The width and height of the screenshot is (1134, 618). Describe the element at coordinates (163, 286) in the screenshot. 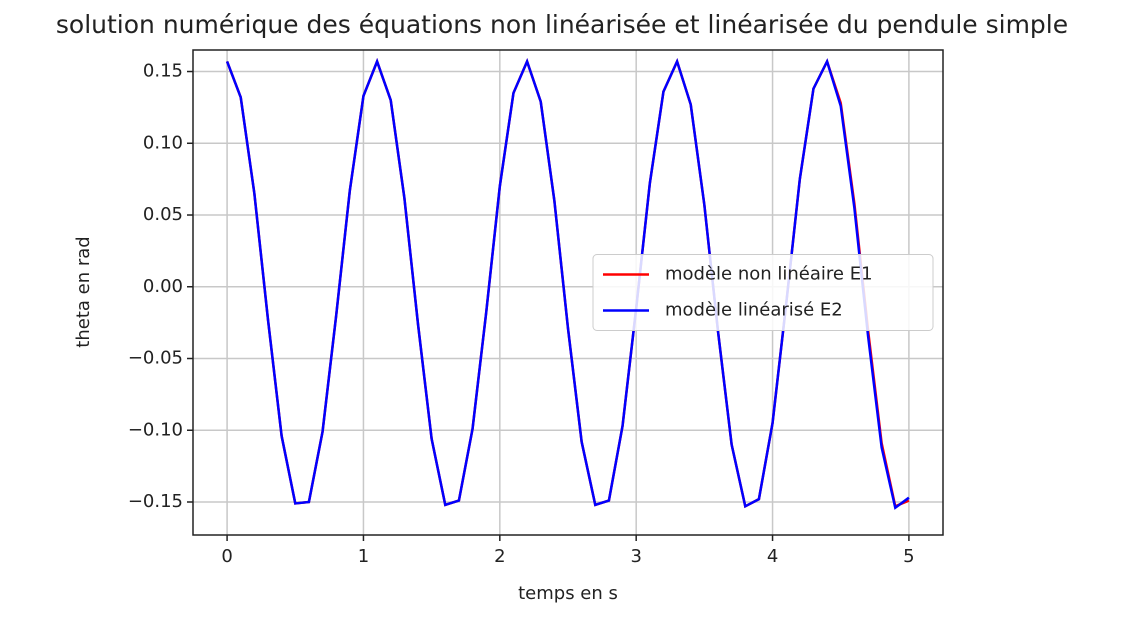

I see `y-tick-label: 0.00` at that location.